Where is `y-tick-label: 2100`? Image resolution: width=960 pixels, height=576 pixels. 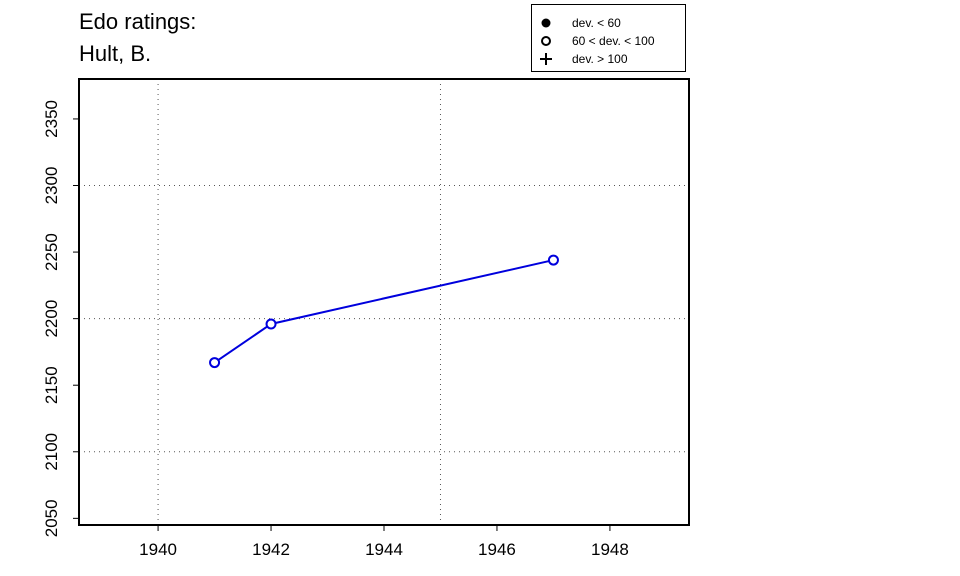 y-tick-label: 2100 is located at coordinates (51, 452).